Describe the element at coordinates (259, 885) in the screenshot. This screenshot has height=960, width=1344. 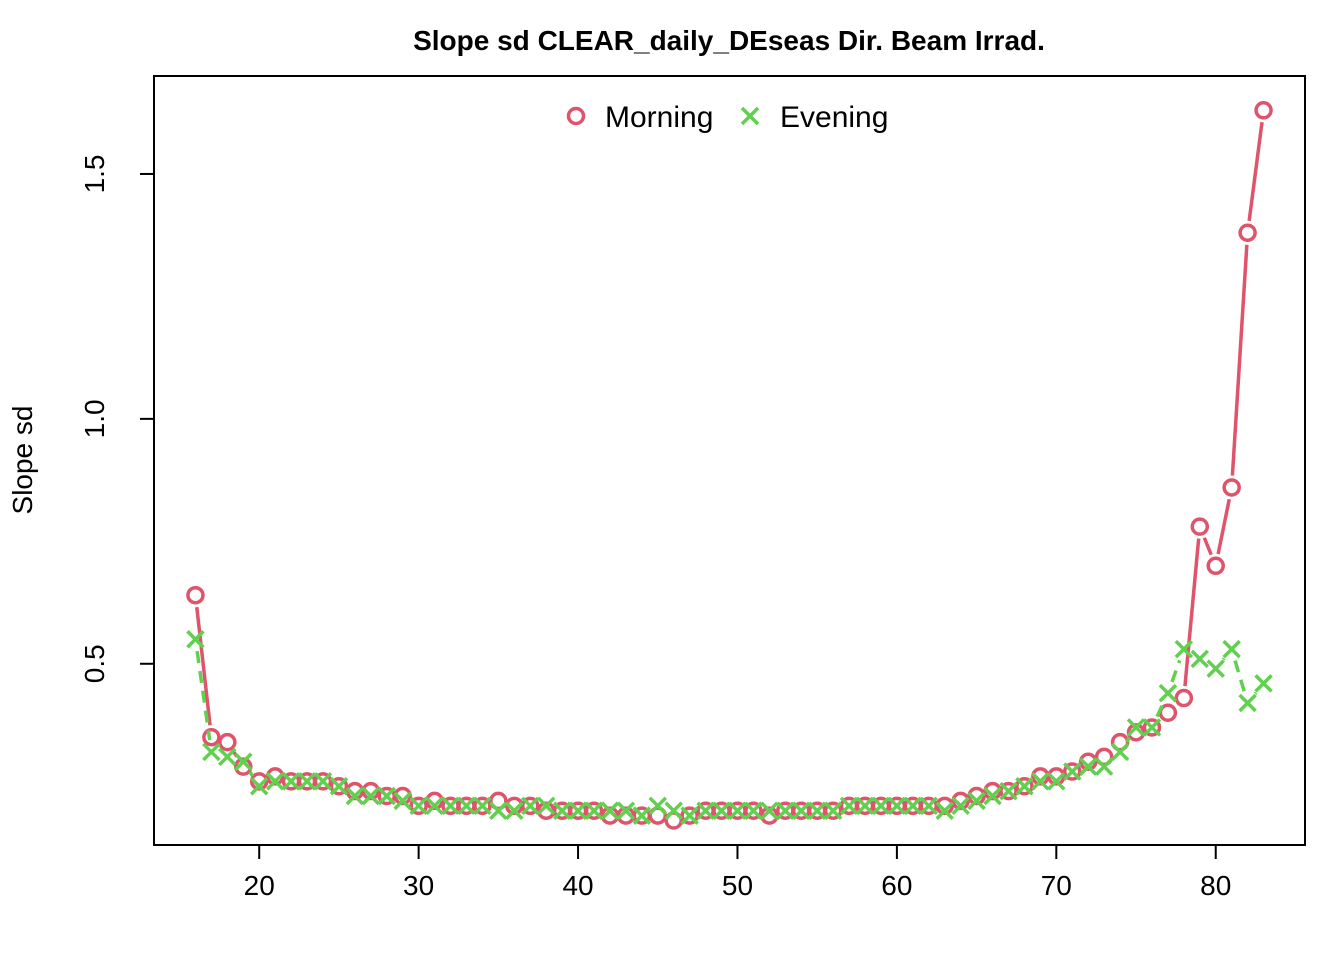
I see `x-tick-label: 20` at that location.